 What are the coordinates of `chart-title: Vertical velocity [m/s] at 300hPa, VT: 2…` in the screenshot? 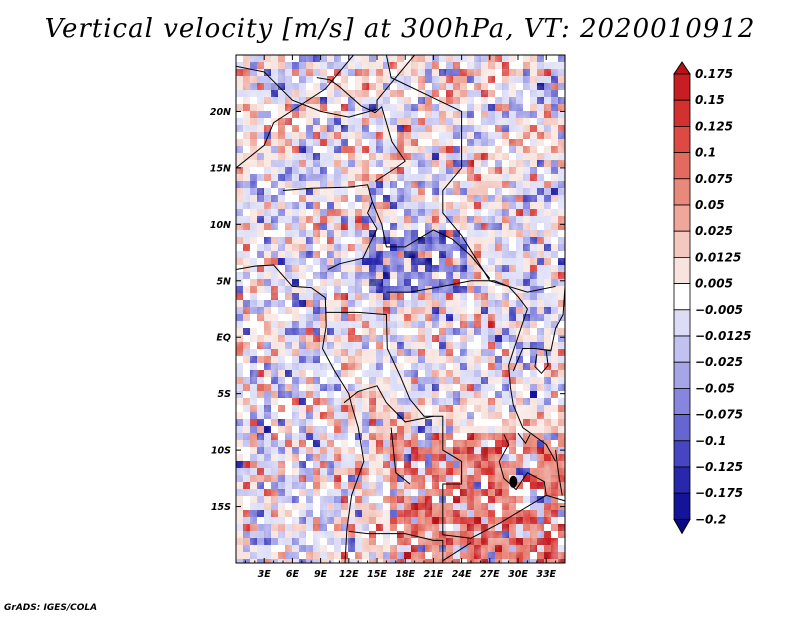 It's located at (400, 29).